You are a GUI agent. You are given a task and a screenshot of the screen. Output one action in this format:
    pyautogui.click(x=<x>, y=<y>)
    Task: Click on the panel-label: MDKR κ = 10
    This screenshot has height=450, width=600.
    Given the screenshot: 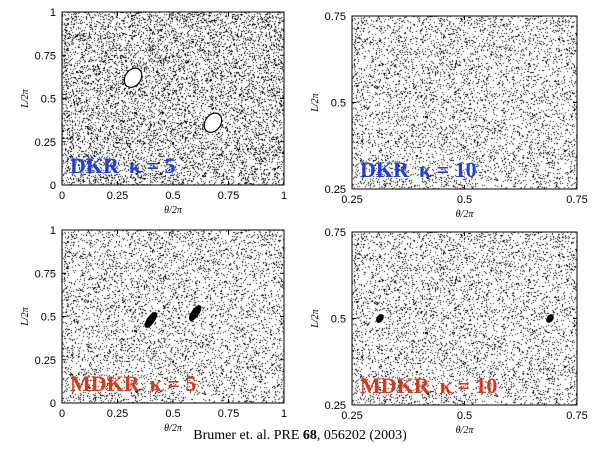 What is the action you would take?
    pyautogui.click(x=428, y=385)
    